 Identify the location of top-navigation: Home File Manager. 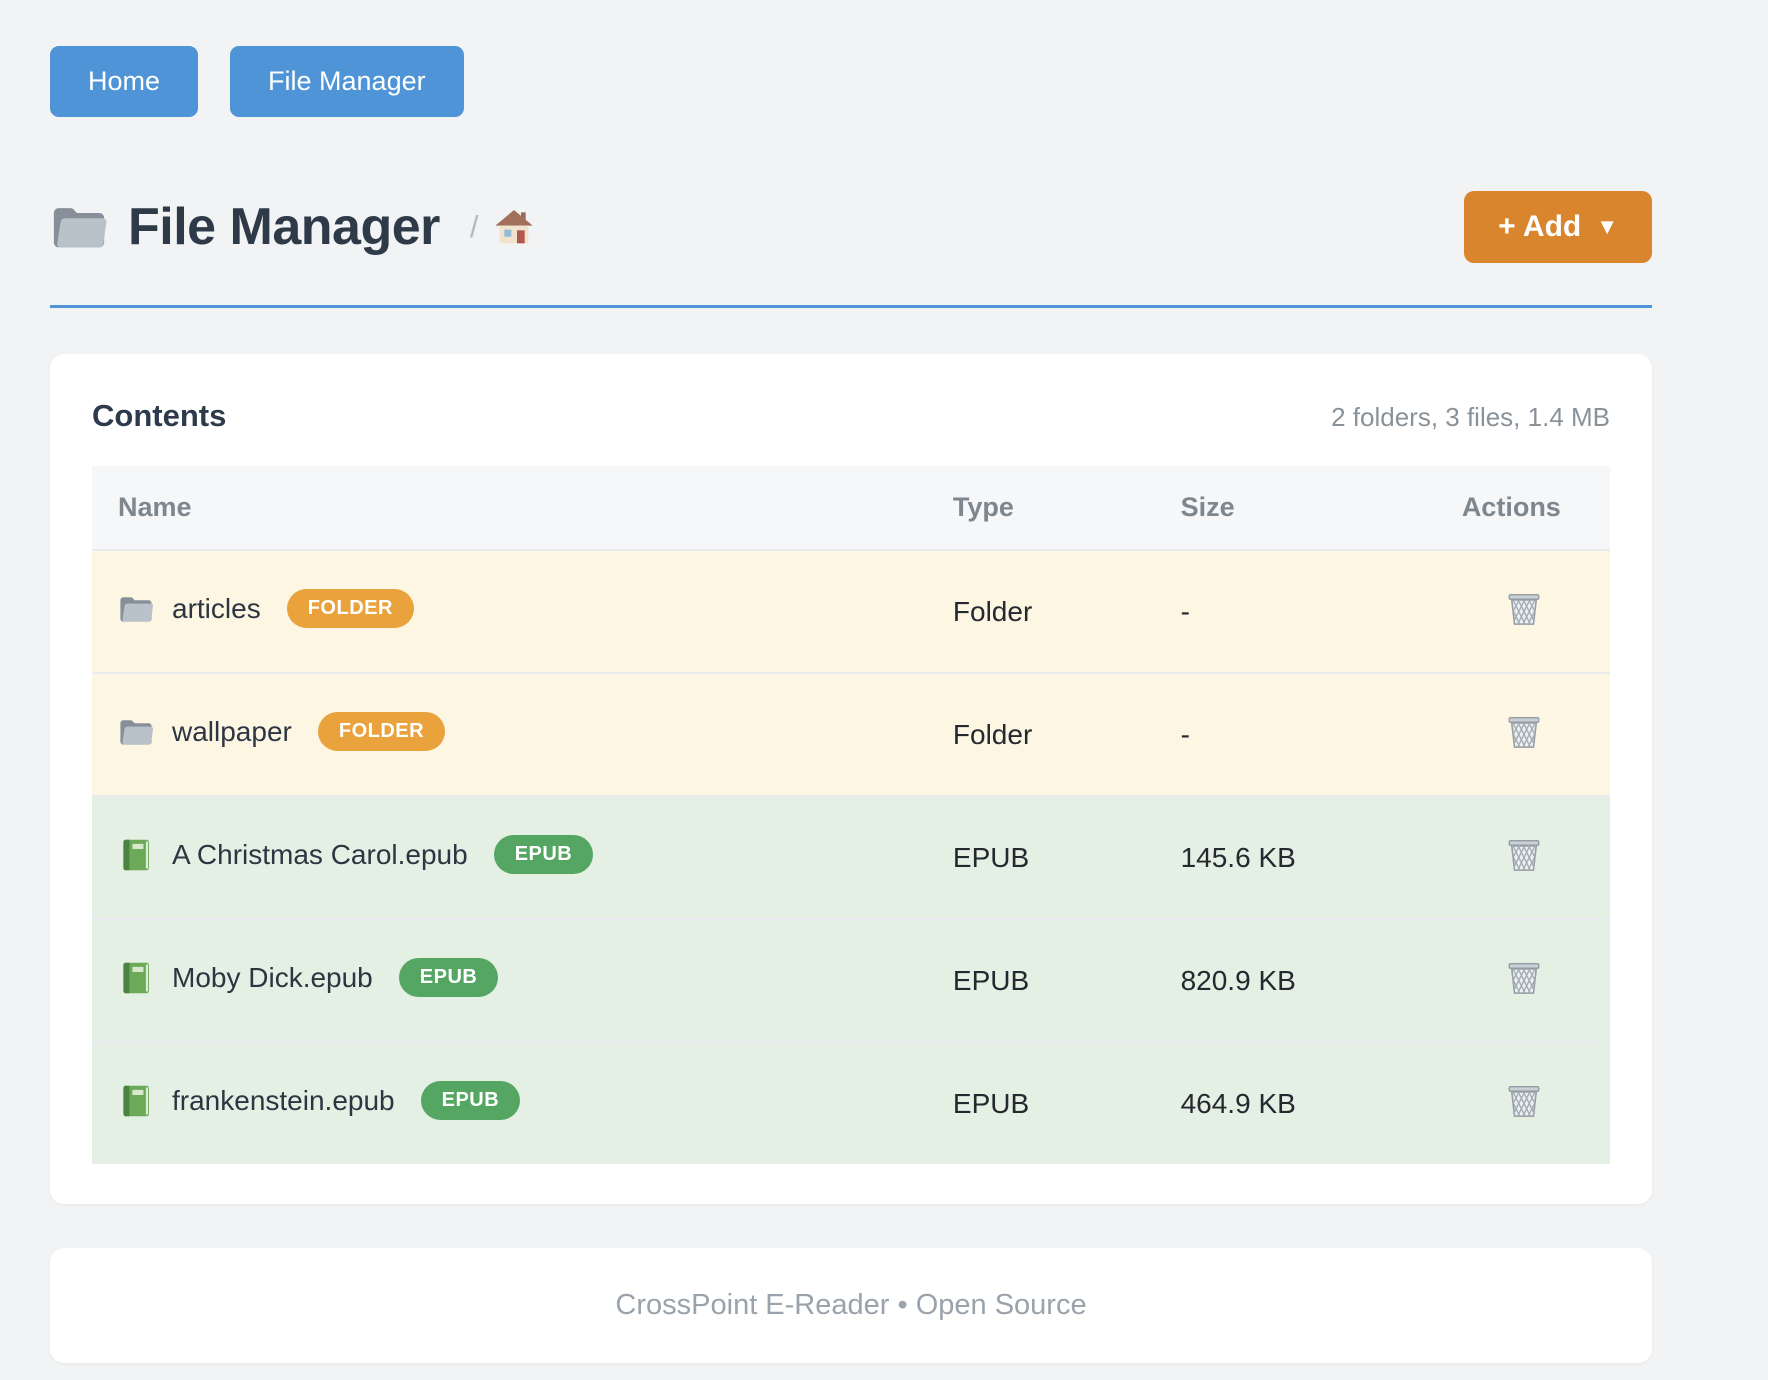
(851, 81).